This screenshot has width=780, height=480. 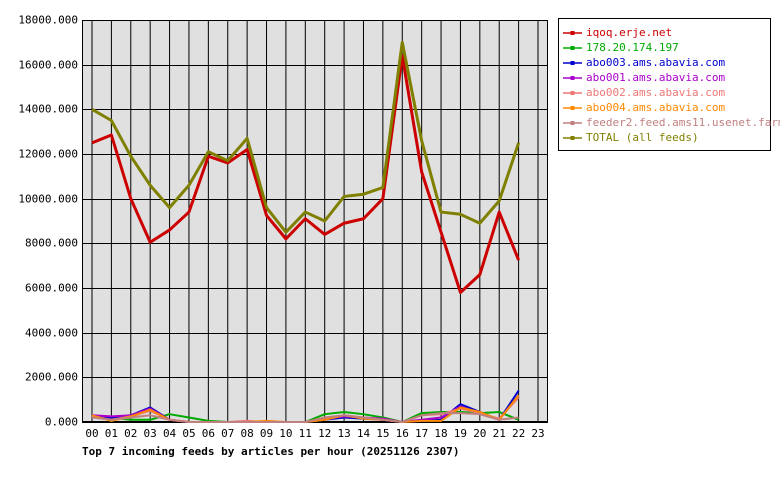 I want to click on x-tick-label: 04, so click(x=170, y=433).